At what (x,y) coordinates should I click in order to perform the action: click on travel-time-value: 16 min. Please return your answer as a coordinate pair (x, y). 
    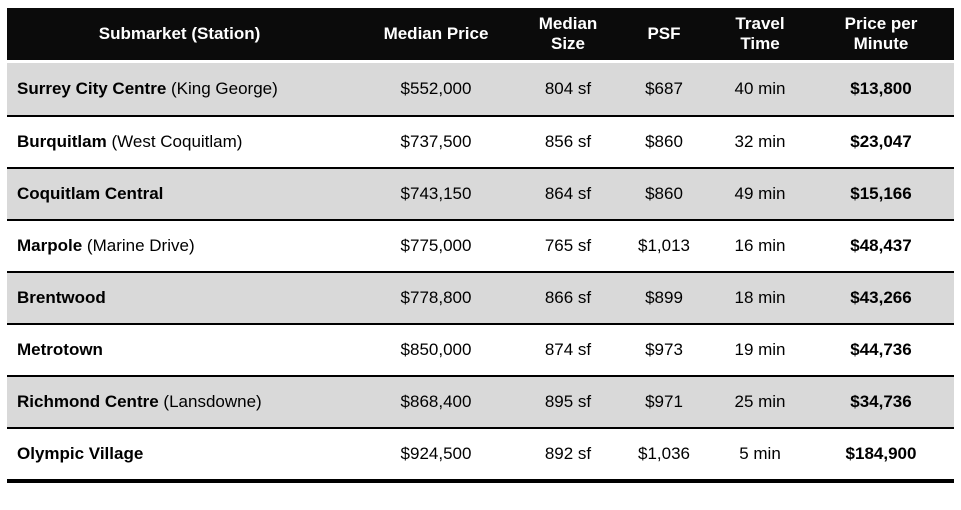
    Looking at the image, I should click on (760, 245).